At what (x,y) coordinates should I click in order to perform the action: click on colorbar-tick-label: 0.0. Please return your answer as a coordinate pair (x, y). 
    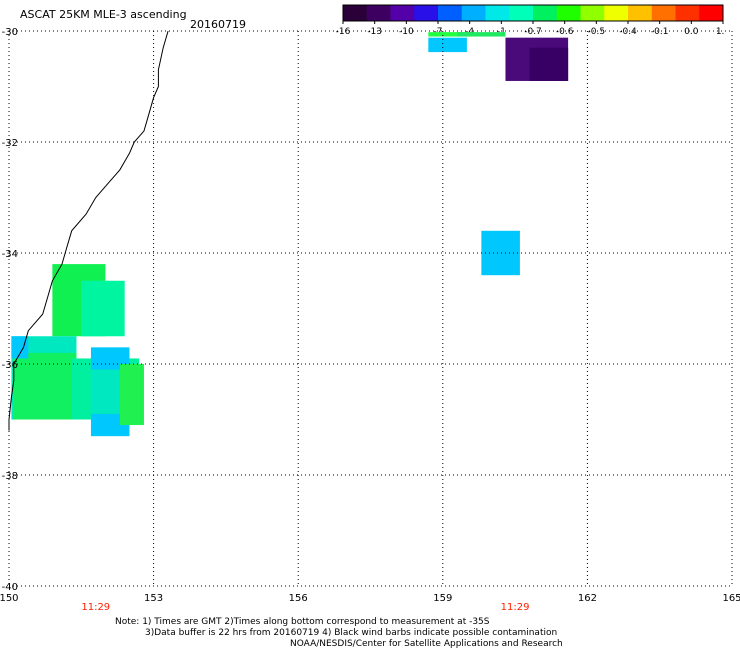
    Looking at the image, I should click on (691, 32).